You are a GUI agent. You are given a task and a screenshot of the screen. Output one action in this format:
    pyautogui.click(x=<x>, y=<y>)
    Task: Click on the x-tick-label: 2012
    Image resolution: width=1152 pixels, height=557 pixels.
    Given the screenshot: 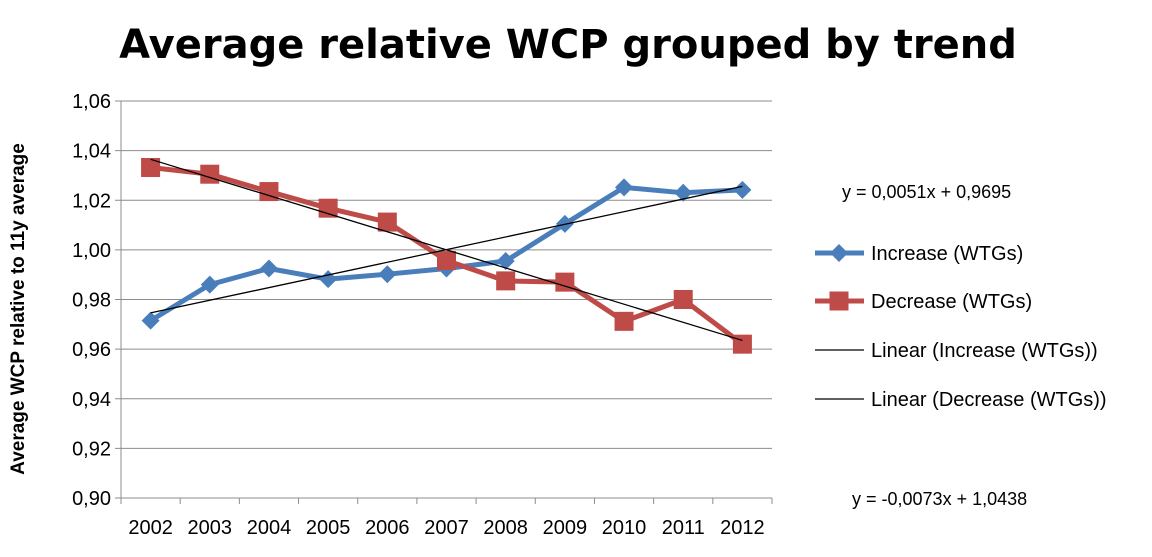 What is the action you would take?
    pyautogui.click(x=742, y=528)
    